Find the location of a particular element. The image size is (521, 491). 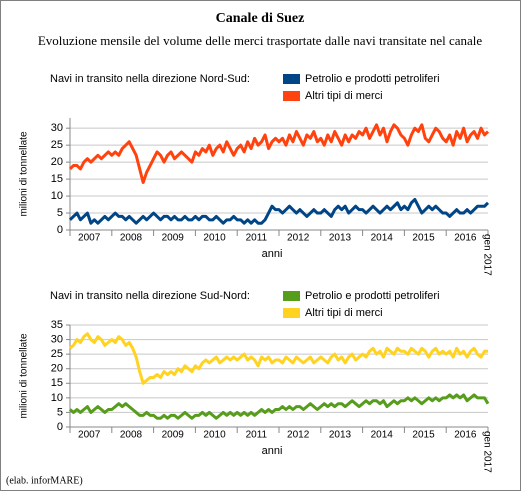

title: Canale di Suez is located at coordinates (260, 18).